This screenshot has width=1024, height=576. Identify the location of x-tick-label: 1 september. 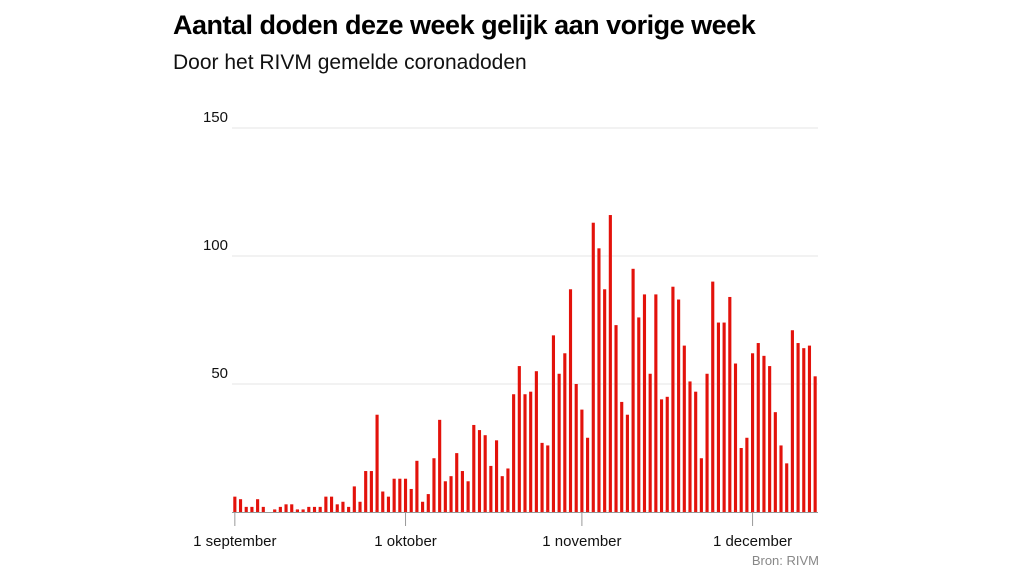
(234, 541).